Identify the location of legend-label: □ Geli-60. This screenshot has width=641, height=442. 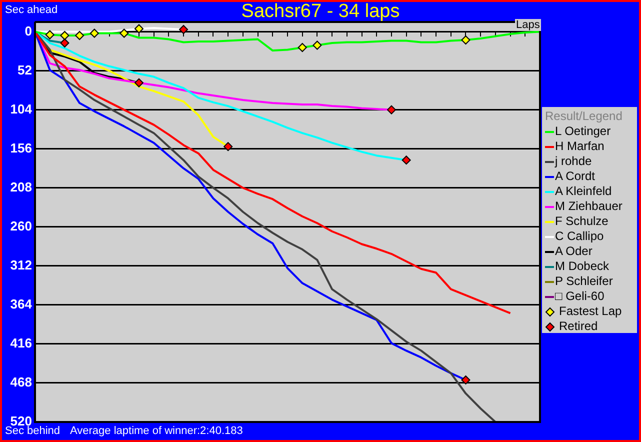
(579, 296).